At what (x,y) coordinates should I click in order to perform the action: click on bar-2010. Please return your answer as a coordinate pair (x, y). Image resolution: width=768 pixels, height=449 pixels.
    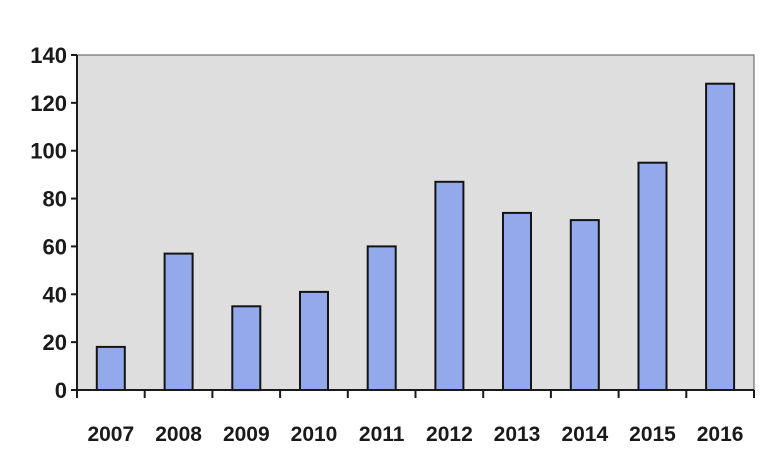
    Looking at the image, I should click on (314, 340).